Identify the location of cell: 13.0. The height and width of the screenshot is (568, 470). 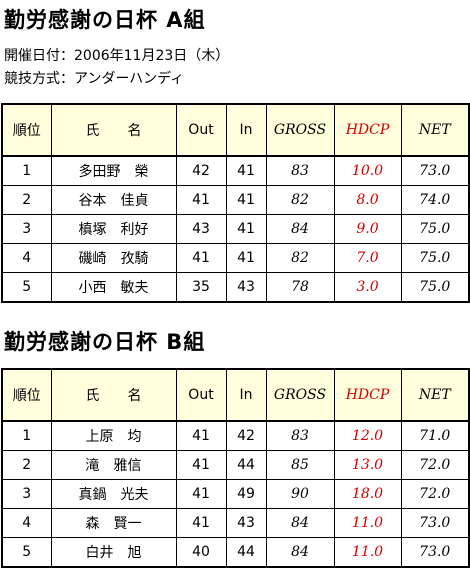
(367, 465).